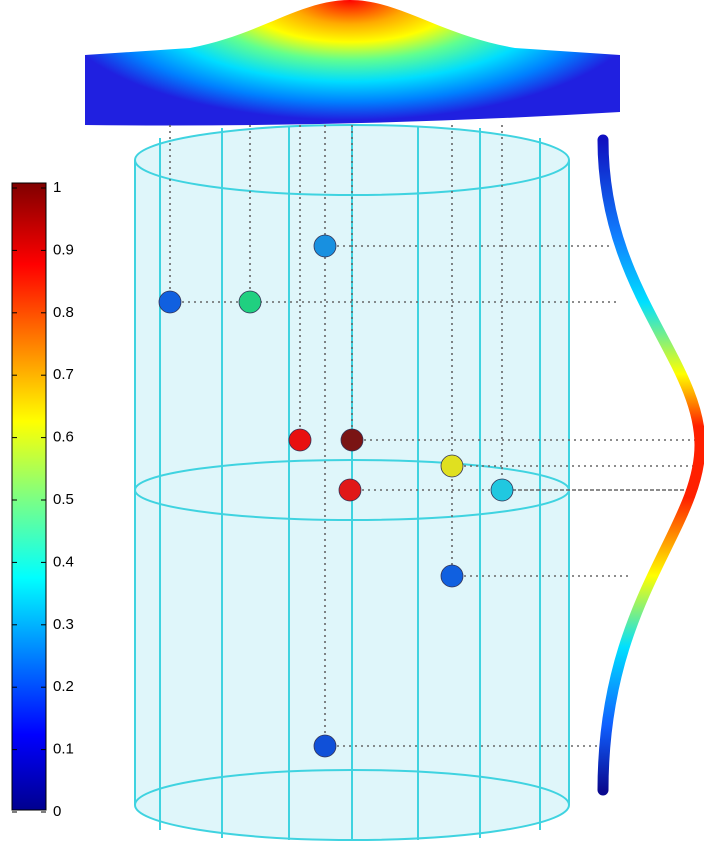 The width and height of the screenshot is (704, 850). Describe the element at coordinates (57, 187) in the screenshot. I see `tick-label: 1` at that location.